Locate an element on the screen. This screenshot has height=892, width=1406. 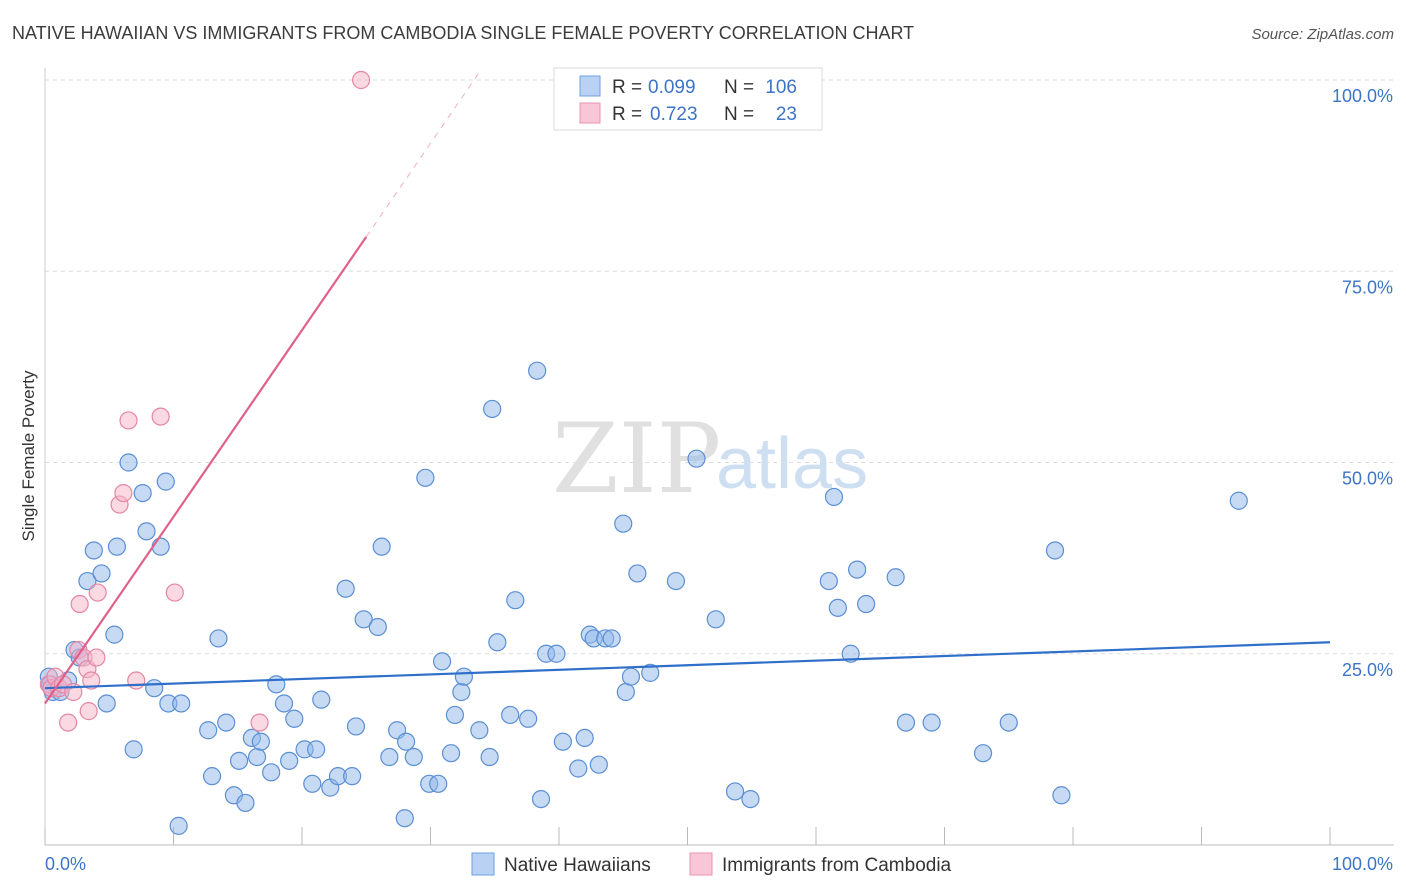
cambodia-trend-line is located at coordinates (206, 470).